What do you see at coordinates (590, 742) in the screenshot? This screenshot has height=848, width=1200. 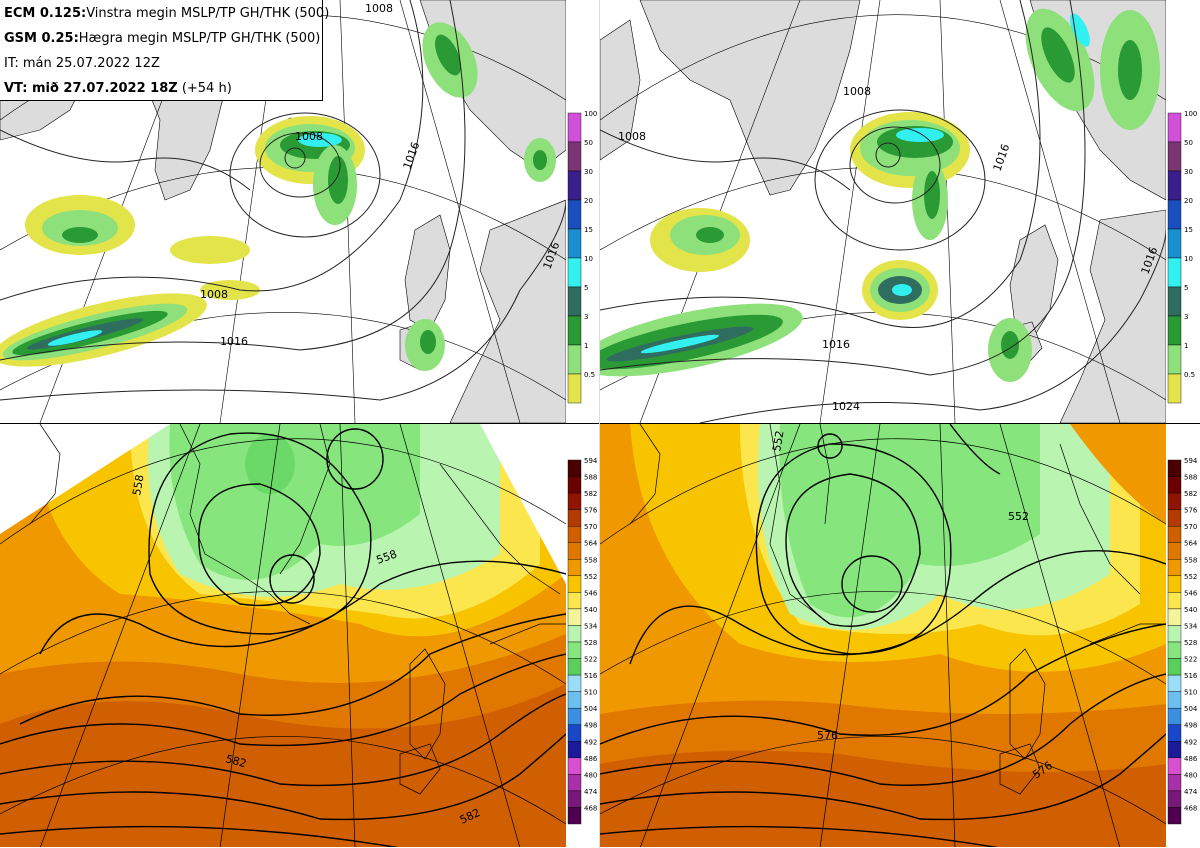 I see `colorbar-label: 492` at bounding box center [590, 742].